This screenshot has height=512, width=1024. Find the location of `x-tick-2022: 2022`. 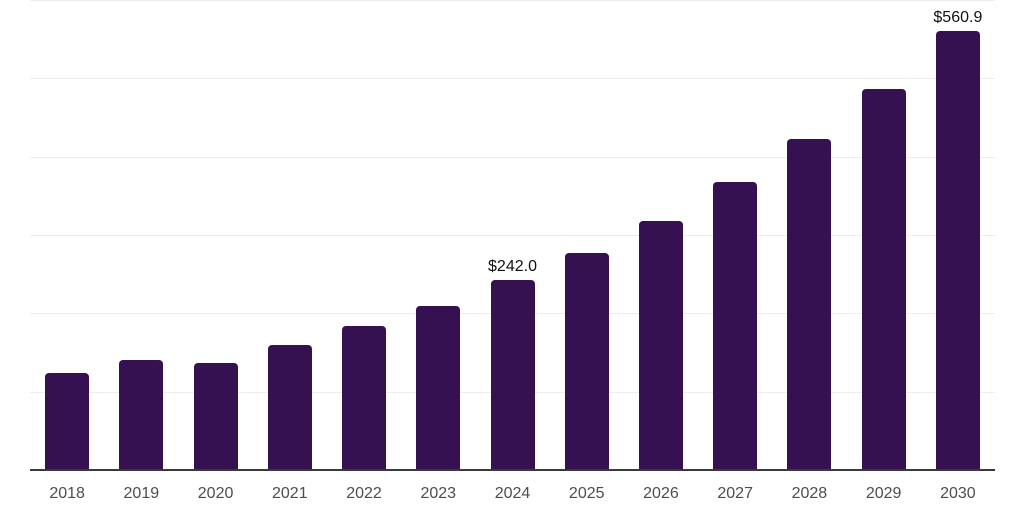

x-tick-2022: 2022 is located at coordinates (364, 493).